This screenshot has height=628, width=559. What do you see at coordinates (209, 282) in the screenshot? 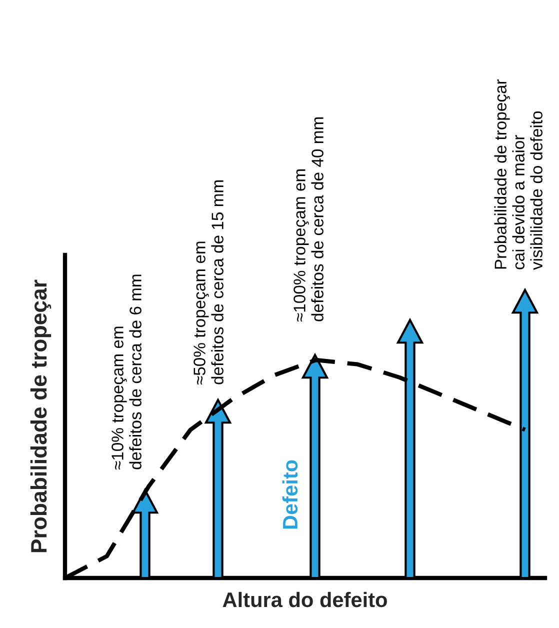
I see `annotation: ≈50% tropeçam em defeitos de cerca de 15 mm` at bounding box center [209, 282].